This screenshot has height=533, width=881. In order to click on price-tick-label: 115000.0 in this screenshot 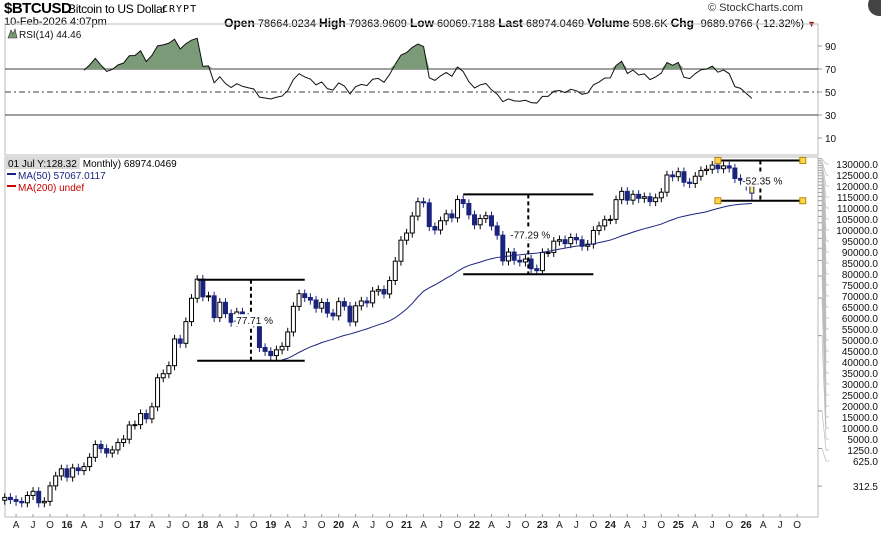, I will do `click(857, 198)`.